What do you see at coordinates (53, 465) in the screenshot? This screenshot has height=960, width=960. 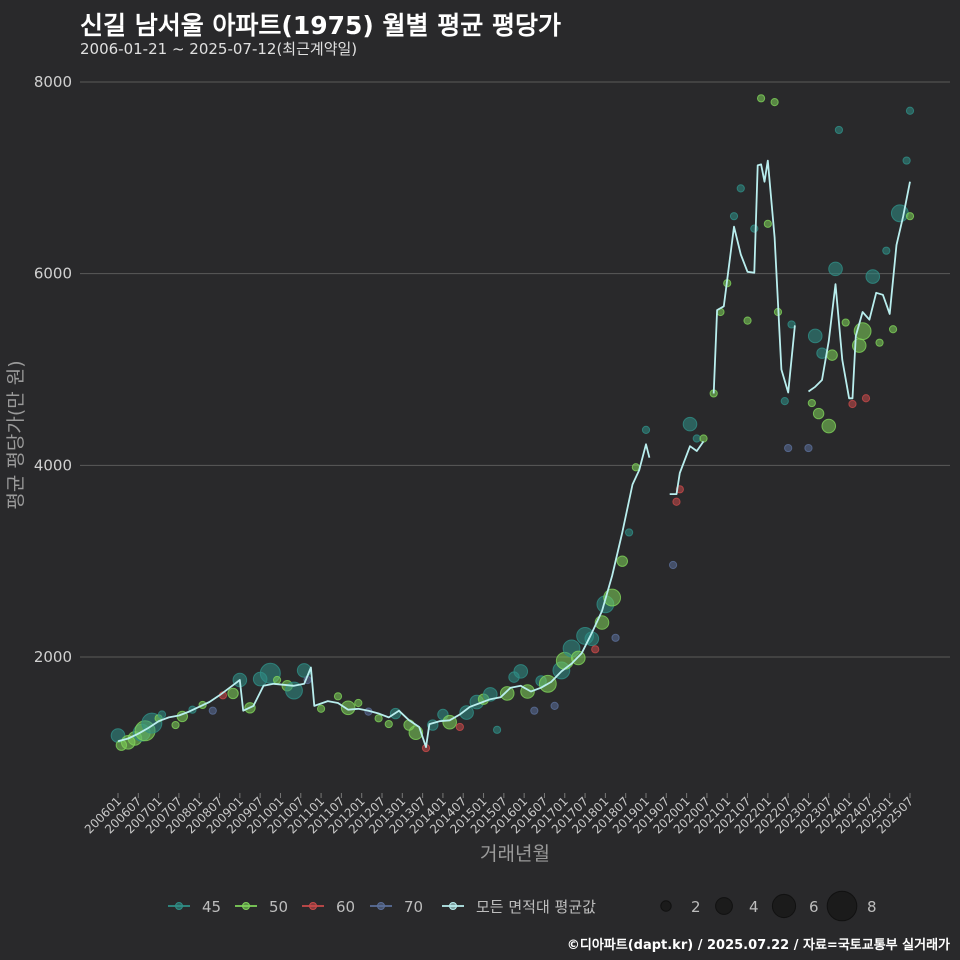 I see `y-tick-label: 4000` at bounding box center [53, 465].